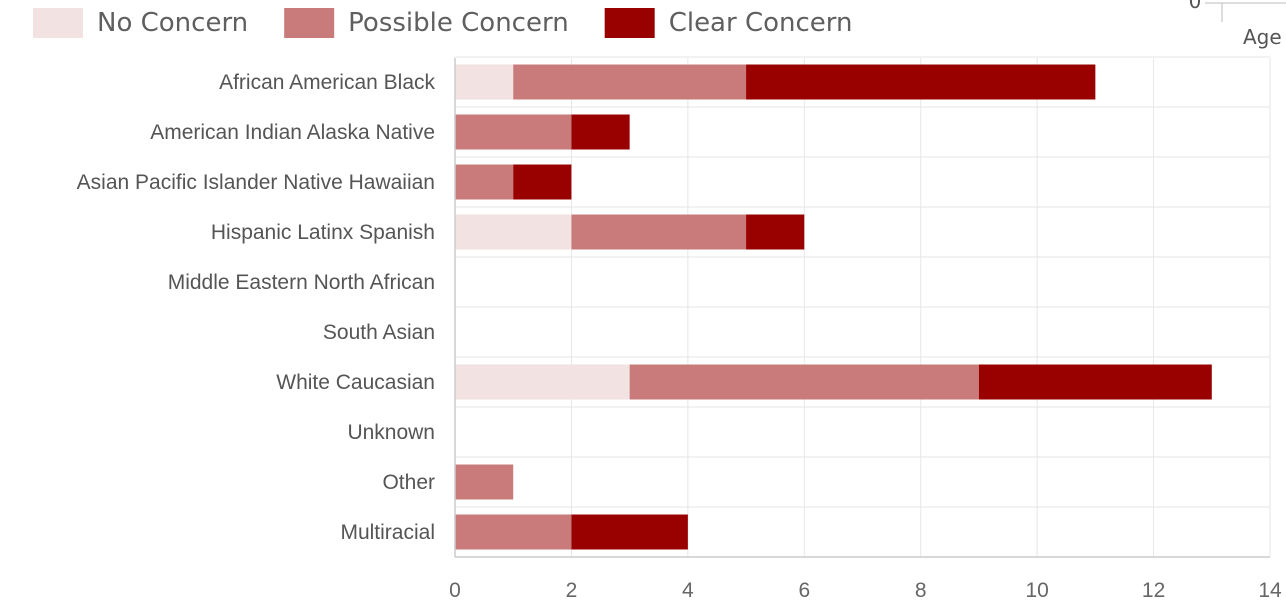  I want to click on category-label: Asian Pacific Islander Native Hawaiian, so click(256, 182).